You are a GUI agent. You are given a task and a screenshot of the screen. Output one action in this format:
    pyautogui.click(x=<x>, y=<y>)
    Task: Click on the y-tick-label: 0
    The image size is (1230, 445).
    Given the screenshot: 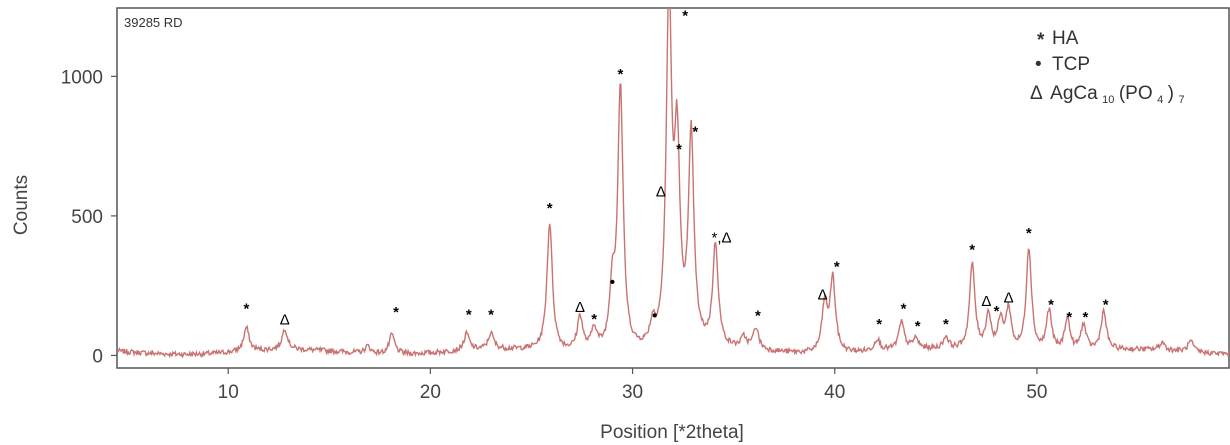 What is the action you would take?
    pyautogui.click(x=97, y=356)
    